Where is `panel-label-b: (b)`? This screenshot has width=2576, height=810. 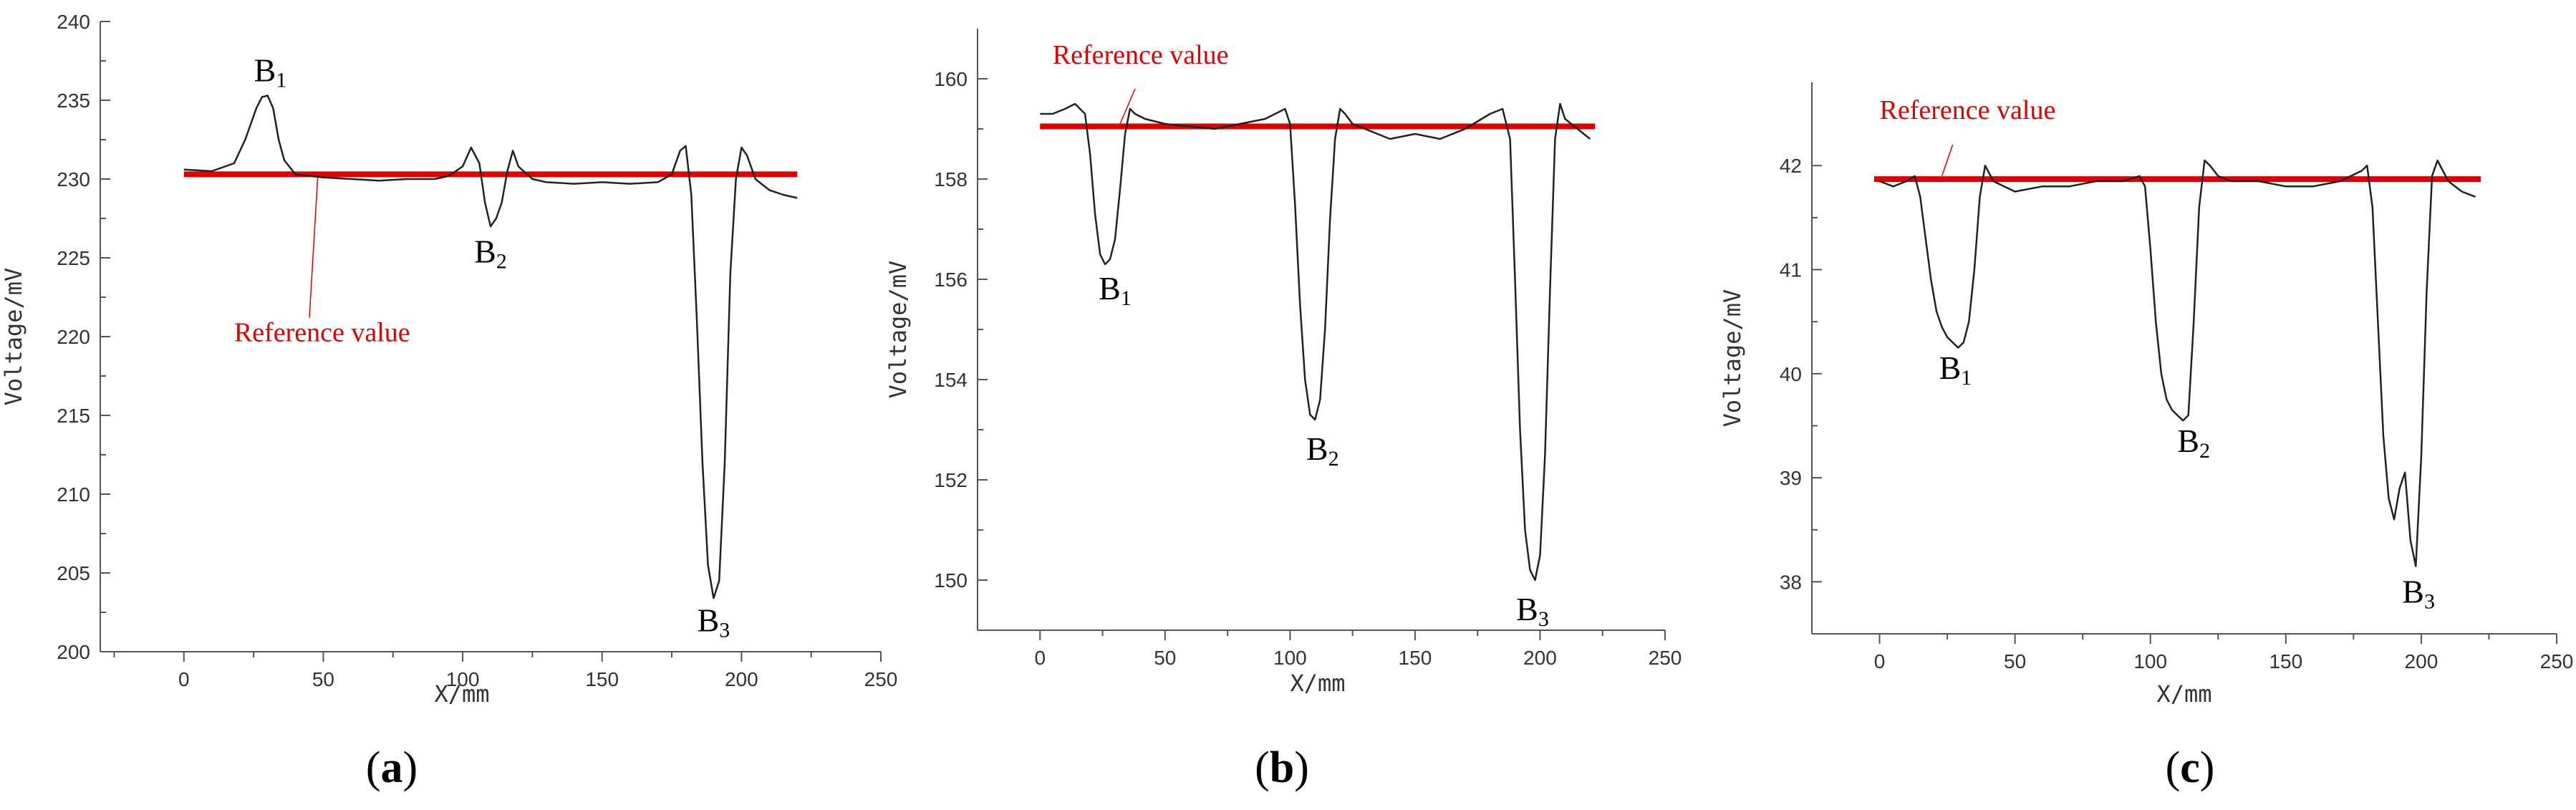
panel-label-b: (b) is located at coordinates (1282, 767).